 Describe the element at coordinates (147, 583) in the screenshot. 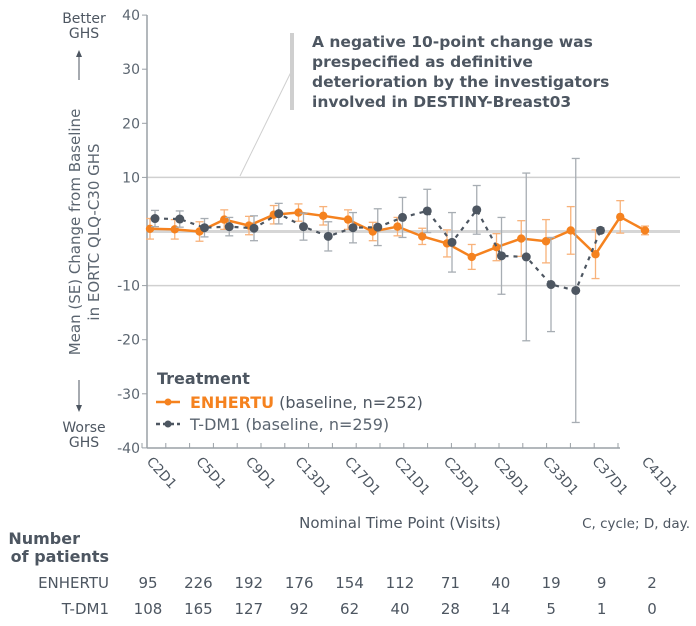

I see `table-cell: 95` at that location.